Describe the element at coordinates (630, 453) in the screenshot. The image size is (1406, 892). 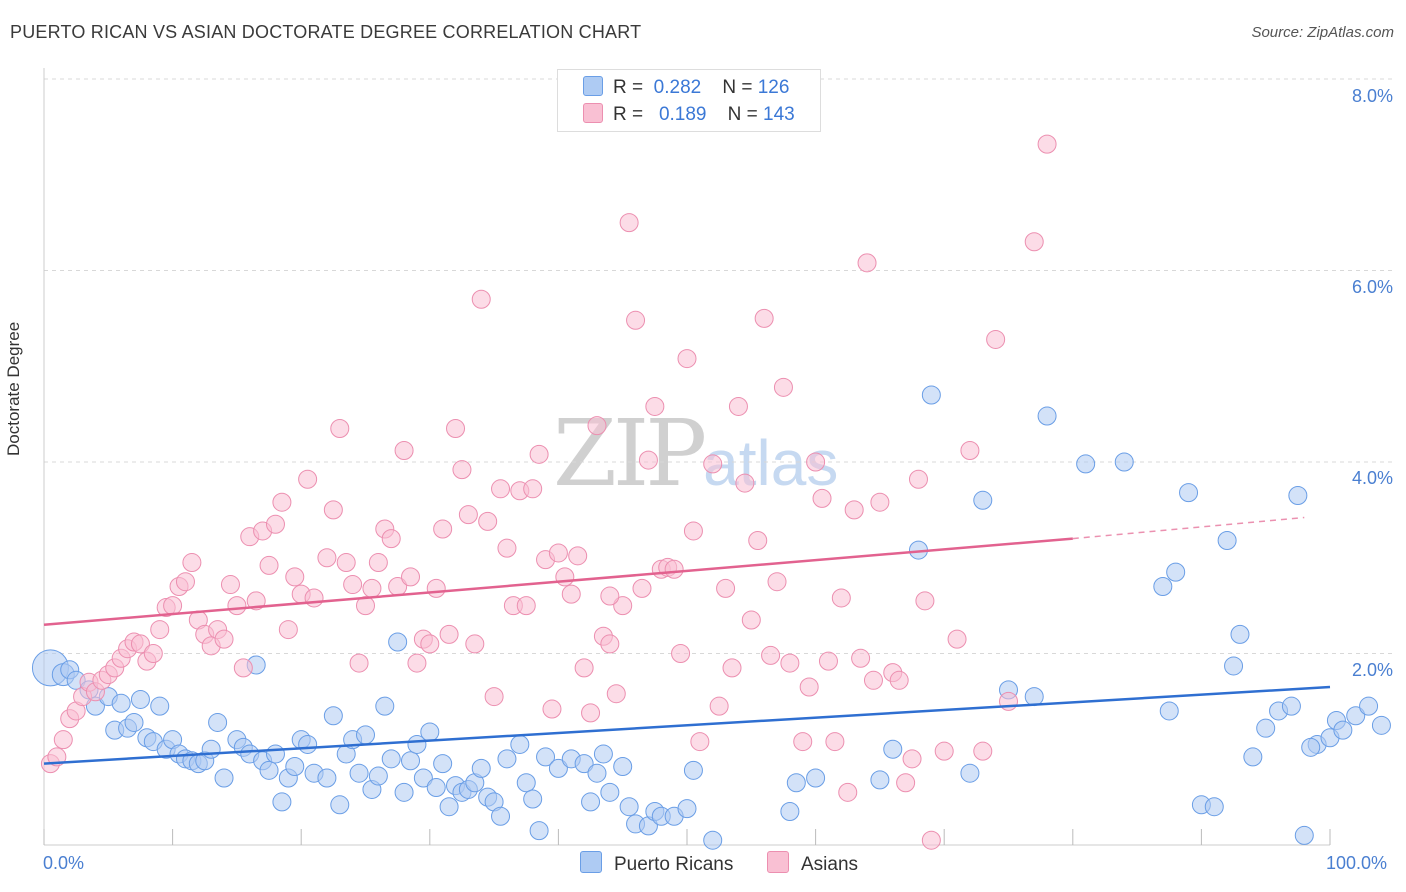
I see `watermark-zip: ZIP` at that location.